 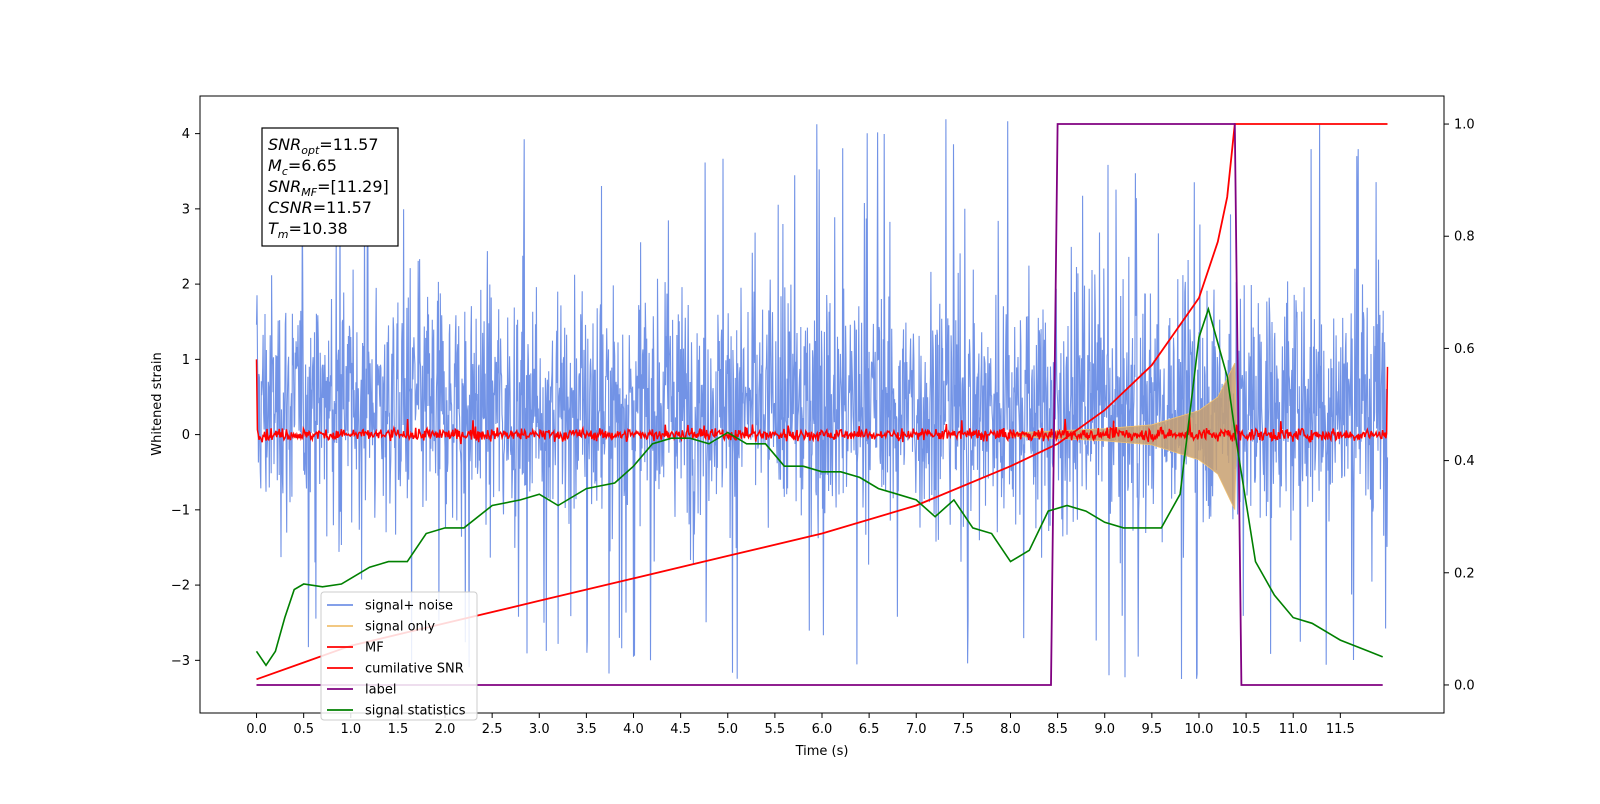 I want to click on annotation-symbol: CSNR, so click(x=290, y=207).